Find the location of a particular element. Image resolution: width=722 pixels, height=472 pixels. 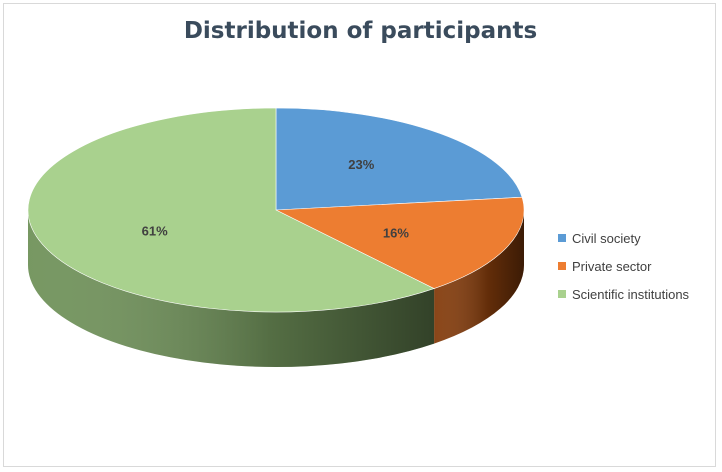

pie-data-label: 61% is located at coordinates (155, 231).